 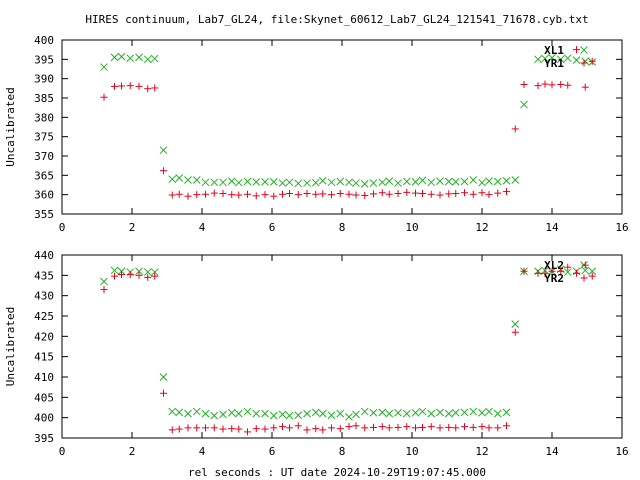 What do you see at coordinates (44, 40) in the screenshot?
I see `y-tick-label: 400` at bounding box center [44, 40].